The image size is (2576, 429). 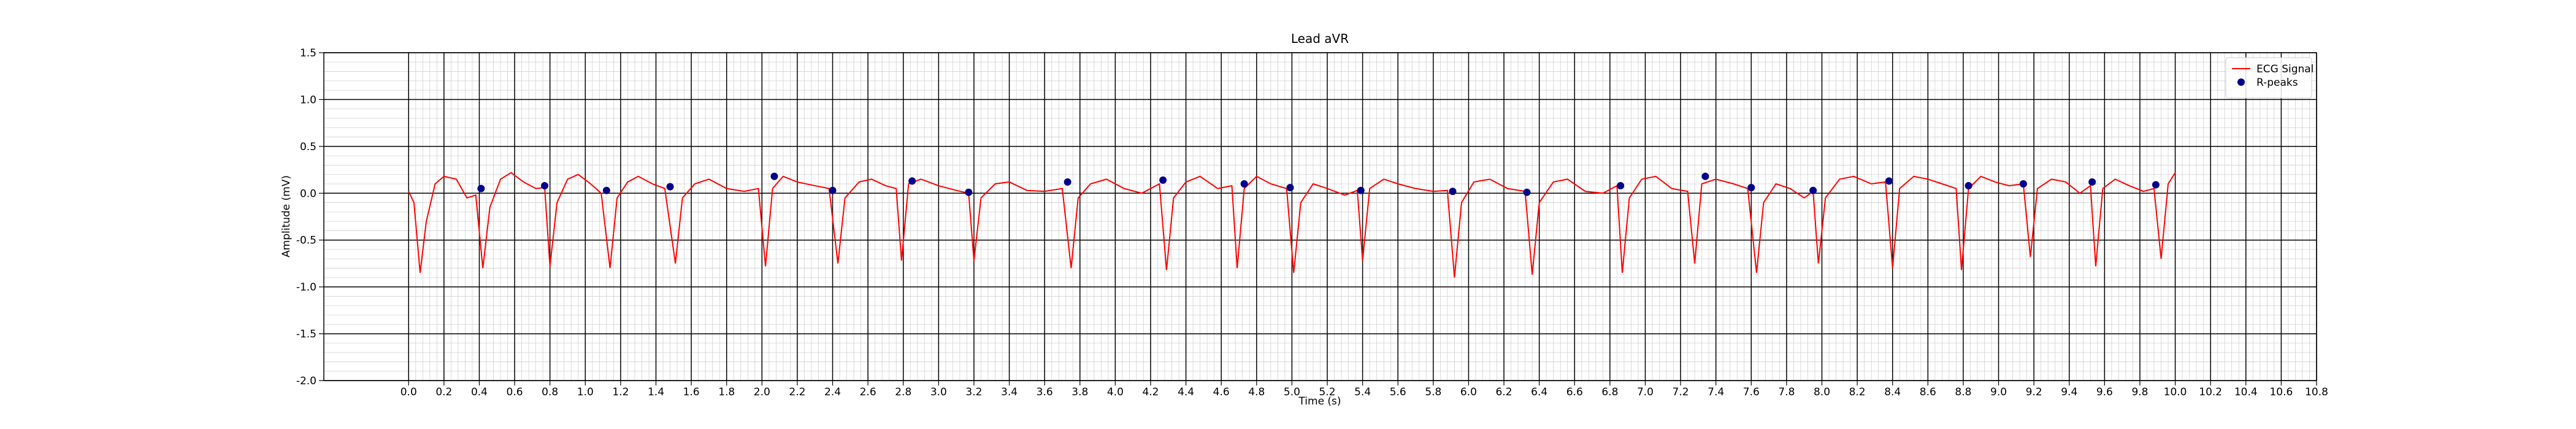 What do you see at coordinates (1292, 392) in the screenshot?
I see `x-tick-label: 5.0` at bounding box center [1292, 392].